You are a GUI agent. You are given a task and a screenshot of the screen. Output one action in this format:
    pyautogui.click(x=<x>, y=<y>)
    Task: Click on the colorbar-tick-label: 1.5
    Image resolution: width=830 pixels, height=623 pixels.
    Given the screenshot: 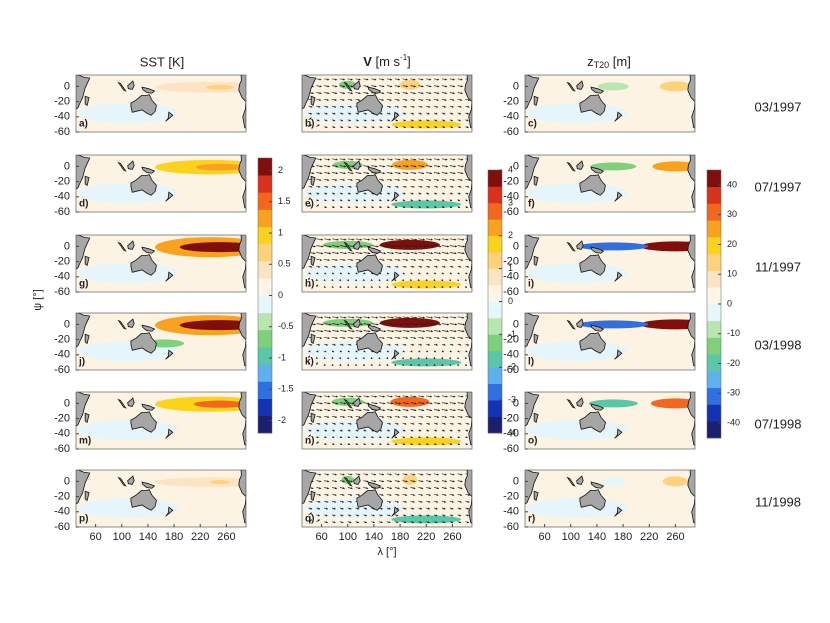 What is the action you would take?
    pyautogui.click(x=284, y=201)
    